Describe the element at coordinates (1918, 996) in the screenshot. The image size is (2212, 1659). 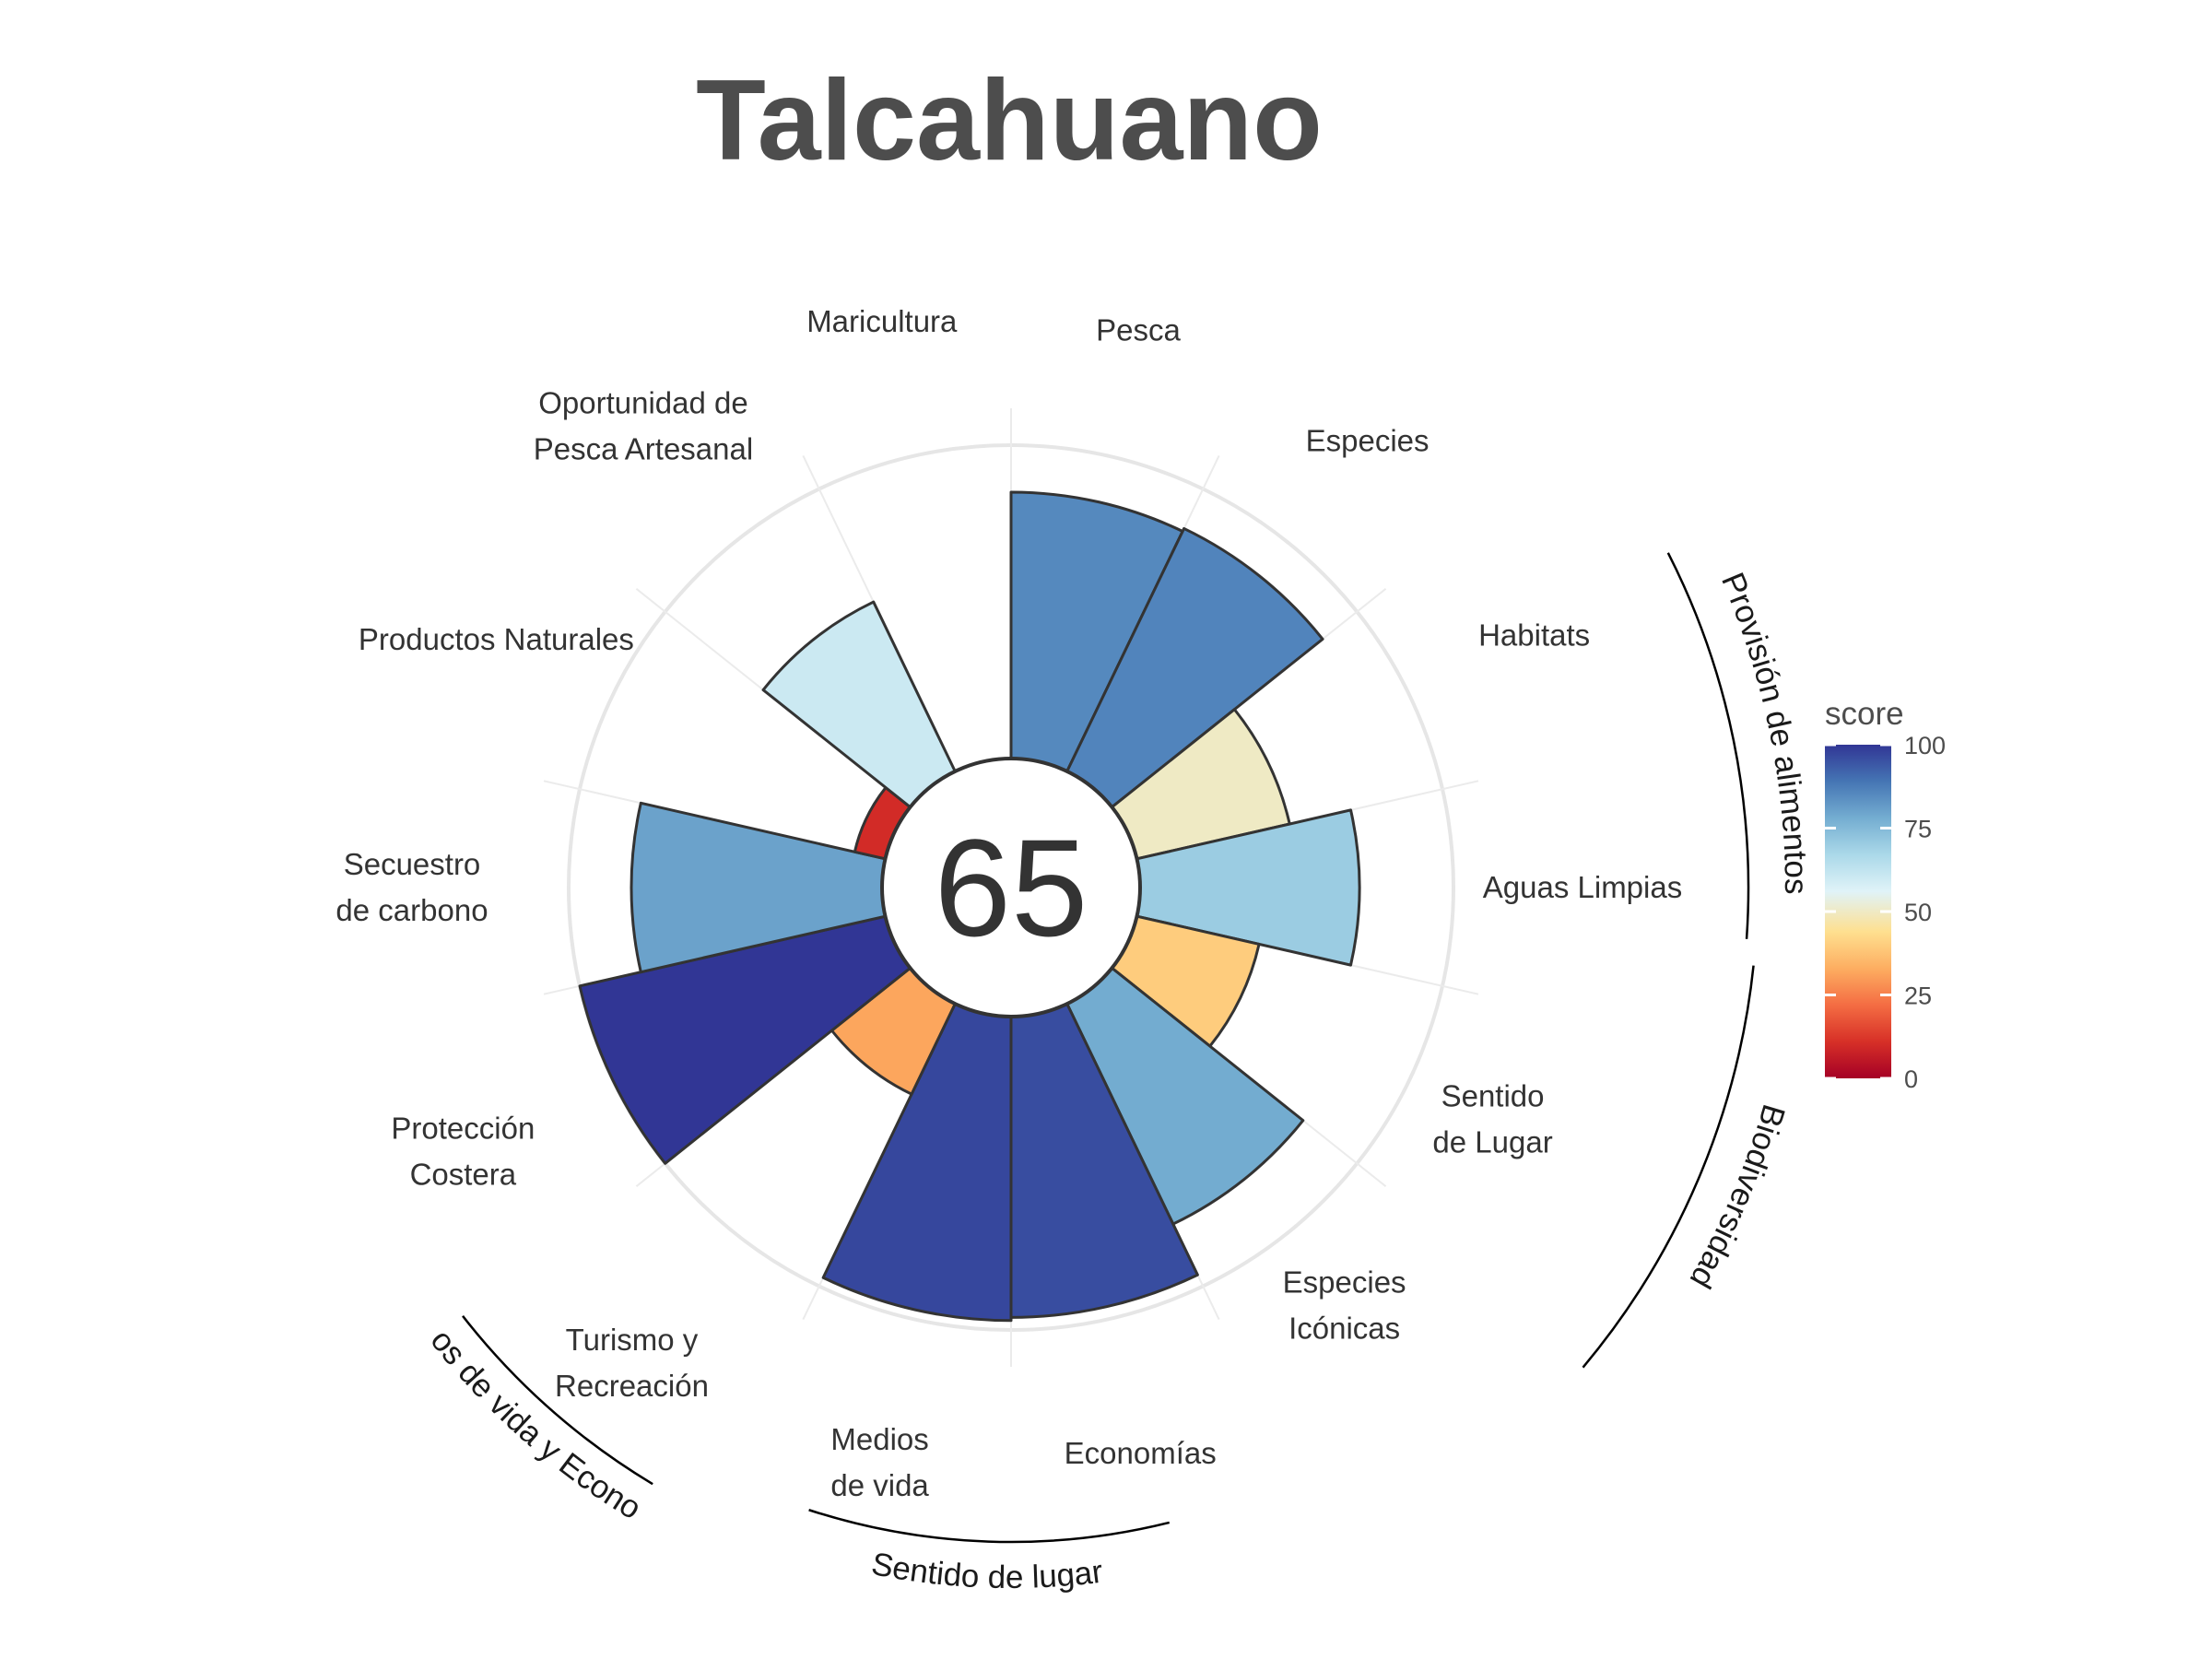
I see `legend-tick-label: 25` at that location.